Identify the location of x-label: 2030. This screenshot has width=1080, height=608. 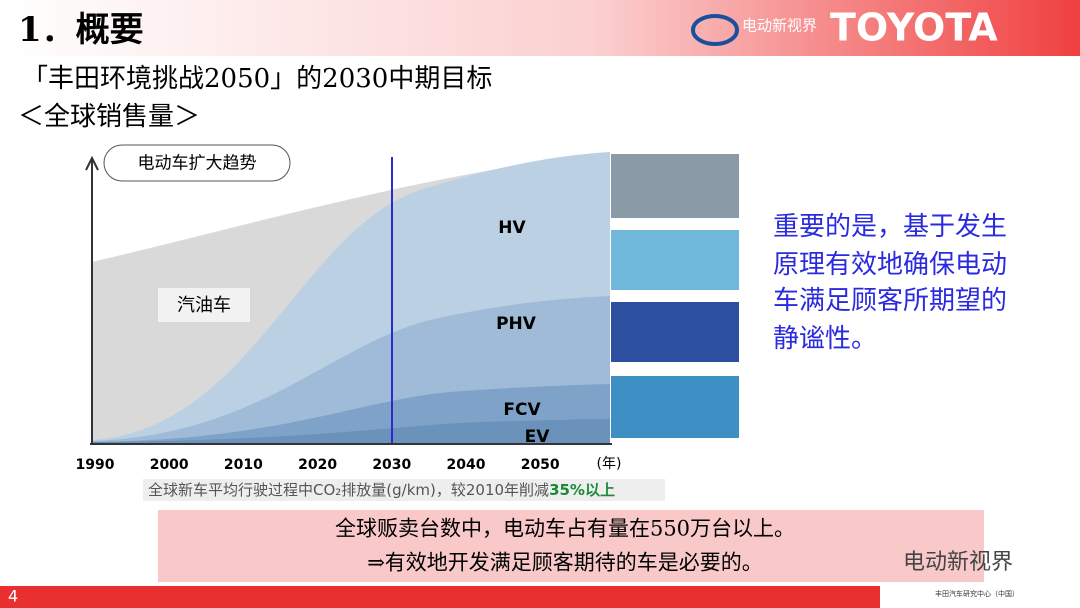
(391, 465).